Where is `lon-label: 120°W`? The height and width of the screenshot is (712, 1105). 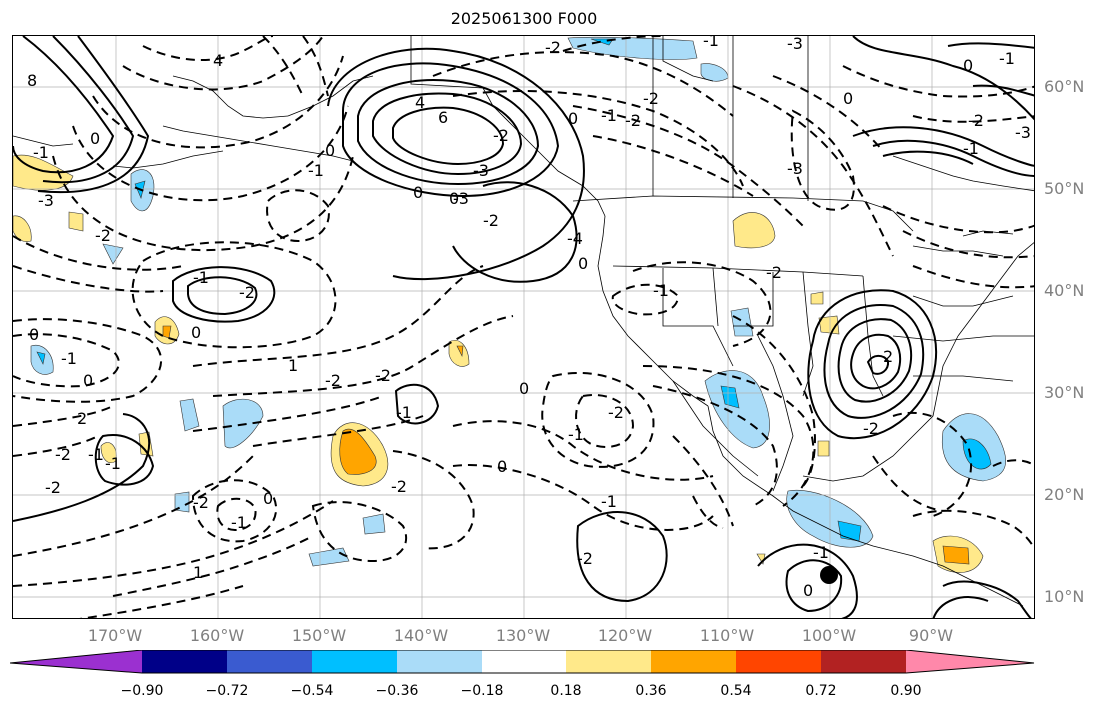
lon-label: 120°W is located at coordinates (625, 635).